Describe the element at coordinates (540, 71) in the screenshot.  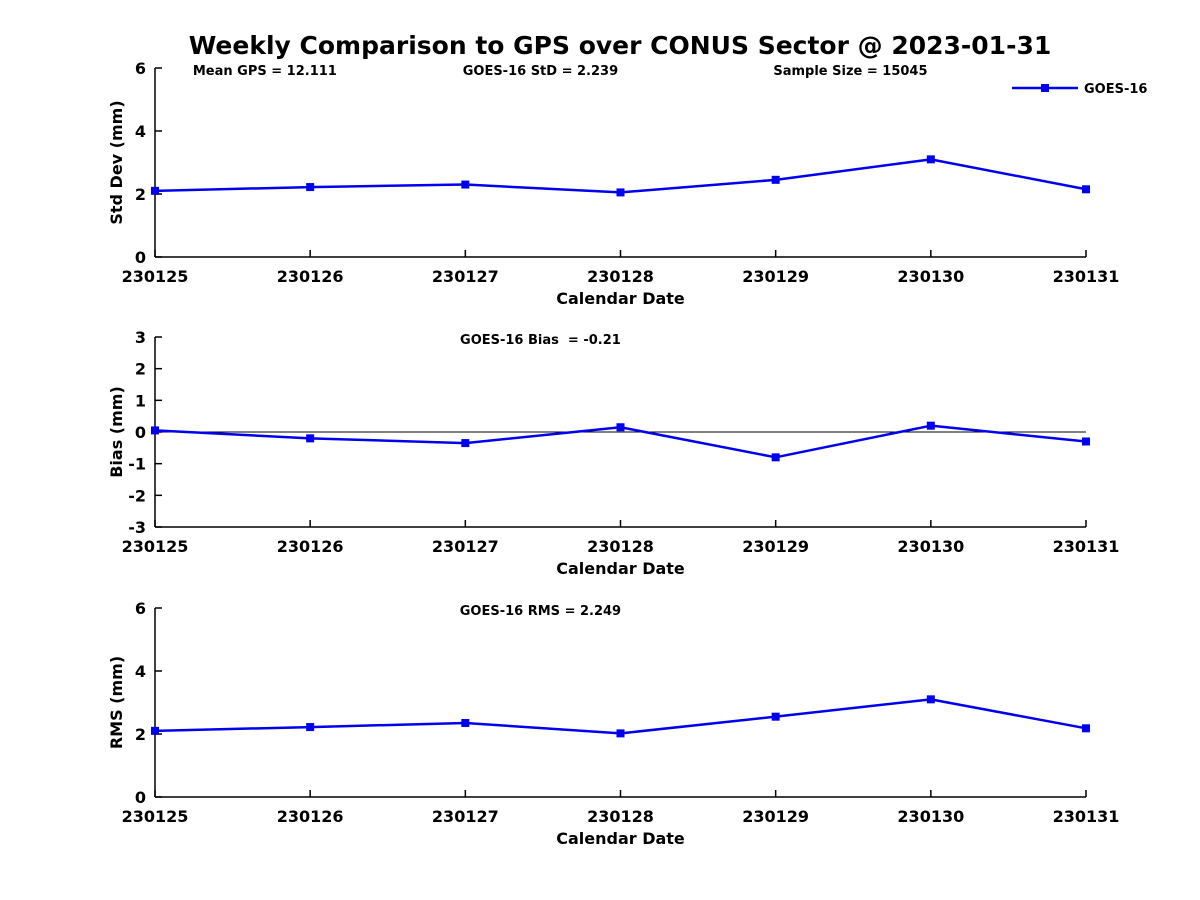
I see `stat-annotation: GOES-16 StD = 2.239` at that location.